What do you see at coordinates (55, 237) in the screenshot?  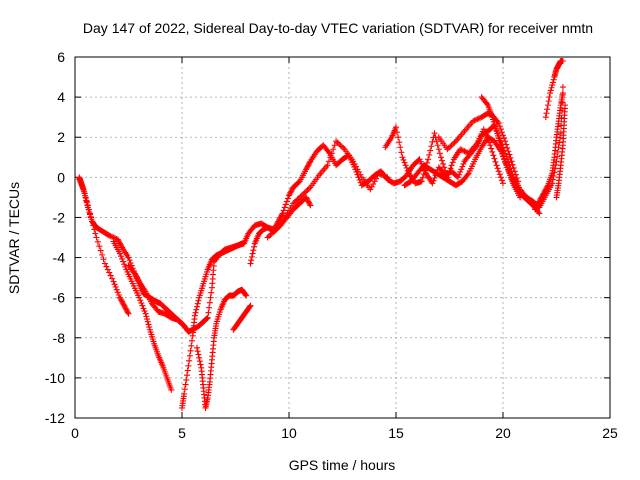 I see `y-tick-labels: -12 -10 -8 -6 -4 -2 0 2 4 6` at bounding box center [55, 237].